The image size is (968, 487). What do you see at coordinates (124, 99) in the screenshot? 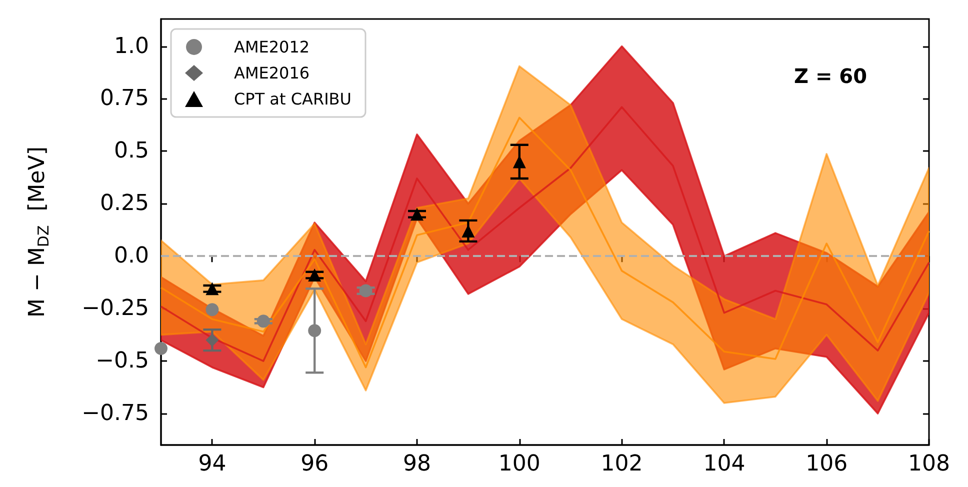
I see `y-tick-label: 0.75` at bounding box center [124, 99].